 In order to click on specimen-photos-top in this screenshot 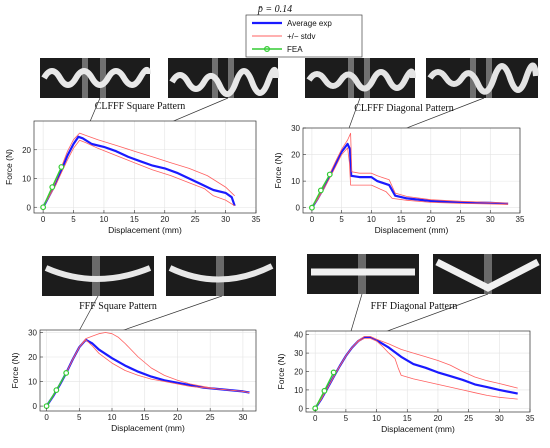, I will do `click(289, 78)`.